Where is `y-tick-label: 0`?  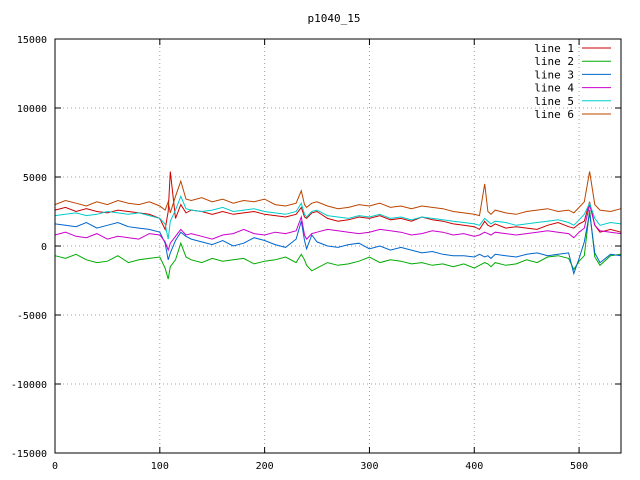
y-tick-label: 0 is located at coordinates (44, 247).